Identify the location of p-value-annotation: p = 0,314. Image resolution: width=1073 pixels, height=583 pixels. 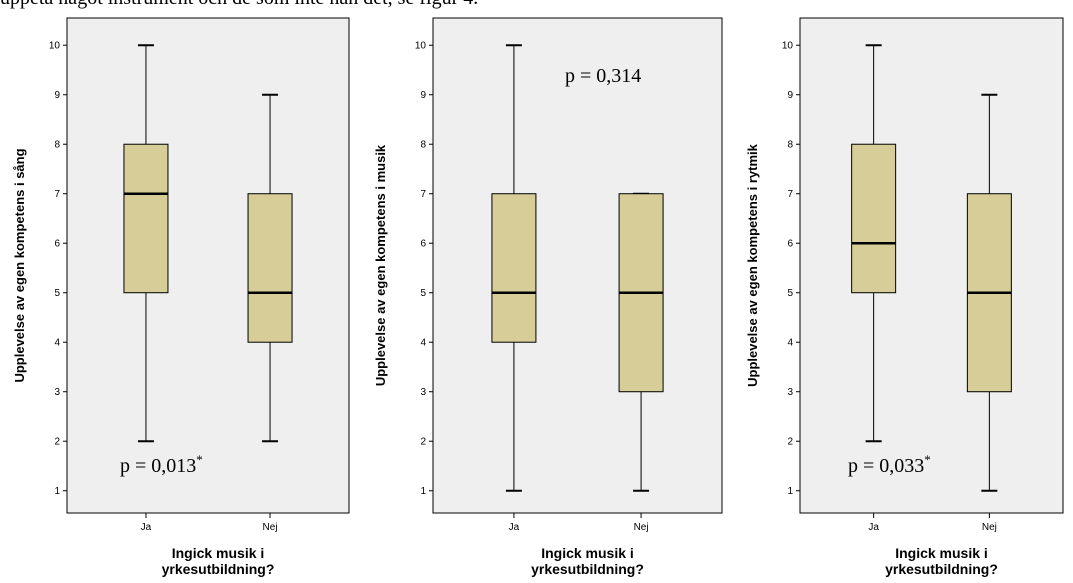
(603, 76).